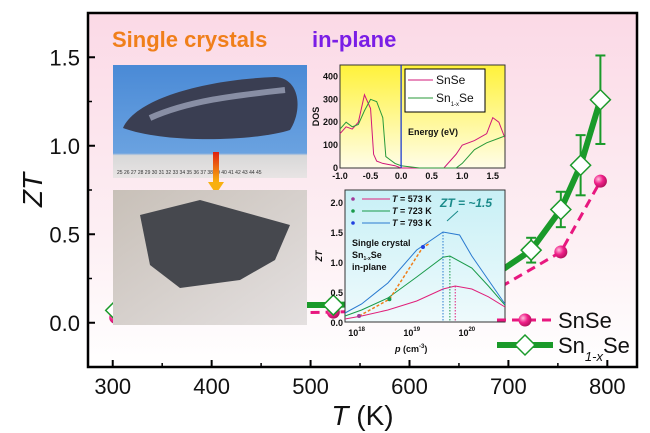  I want to click on zt-x-tick-label: 1018, so click(356, 332).